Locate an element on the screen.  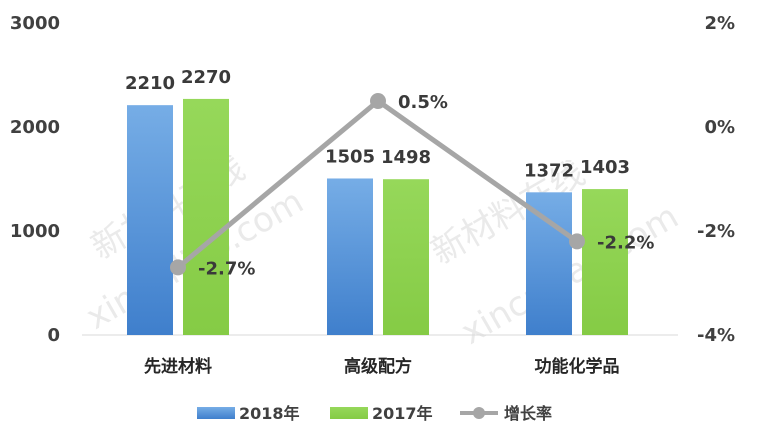
y-left-tick-label: 2000 is located at coordinates (35, 127).